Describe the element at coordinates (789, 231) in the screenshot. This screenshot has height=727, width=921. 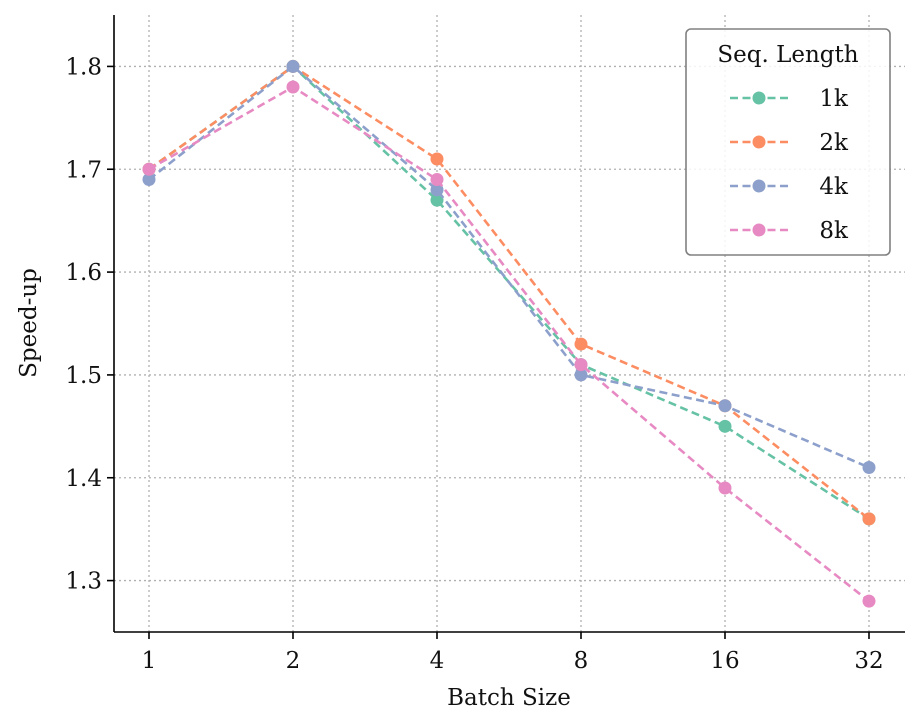
I see `legend-item-8k: 8k` at that location.